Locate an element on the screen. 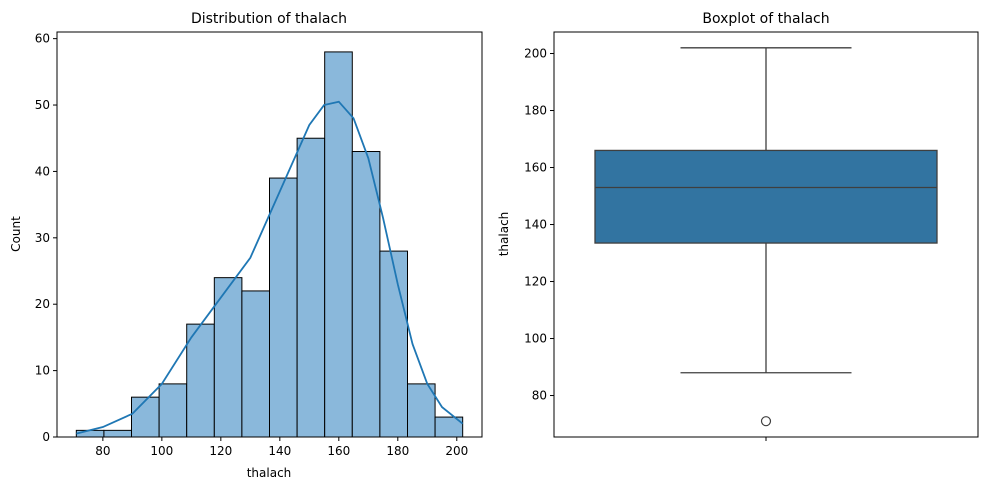  y-tick-label: 160 is located at coordinates (535, 168).